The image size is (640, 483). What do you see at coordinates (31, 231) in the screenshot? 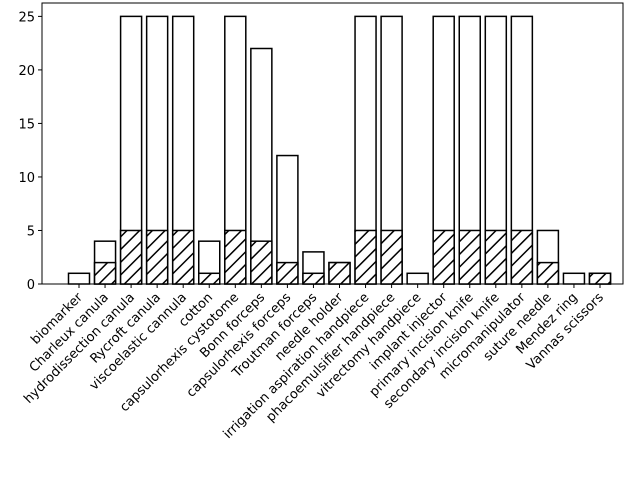
I see `y-tick-label: 5` at bounding box center [31, 231].